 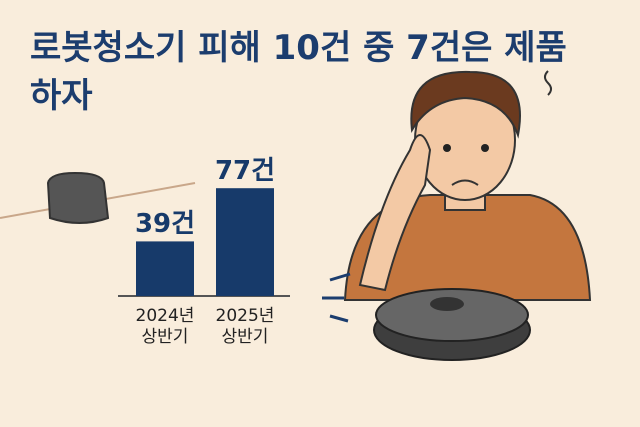 I want to click on value-label: 39건, so click(x=165, y=224).